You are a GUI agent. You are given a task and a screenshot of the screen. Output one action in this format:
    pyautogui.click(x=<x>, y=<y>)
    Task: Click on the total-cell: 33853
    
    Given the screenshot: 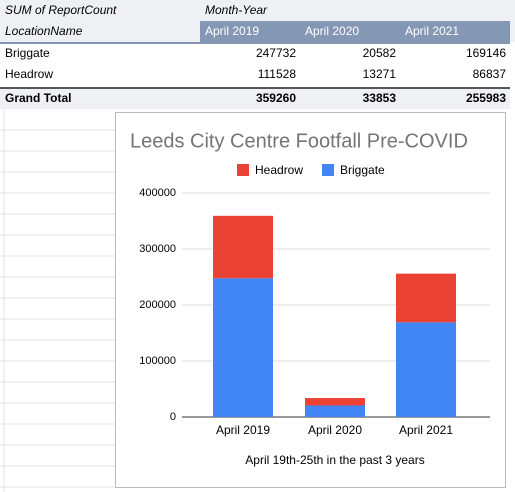 What is the action you would take?
    pyautogui.click(x=380, y=98)
    